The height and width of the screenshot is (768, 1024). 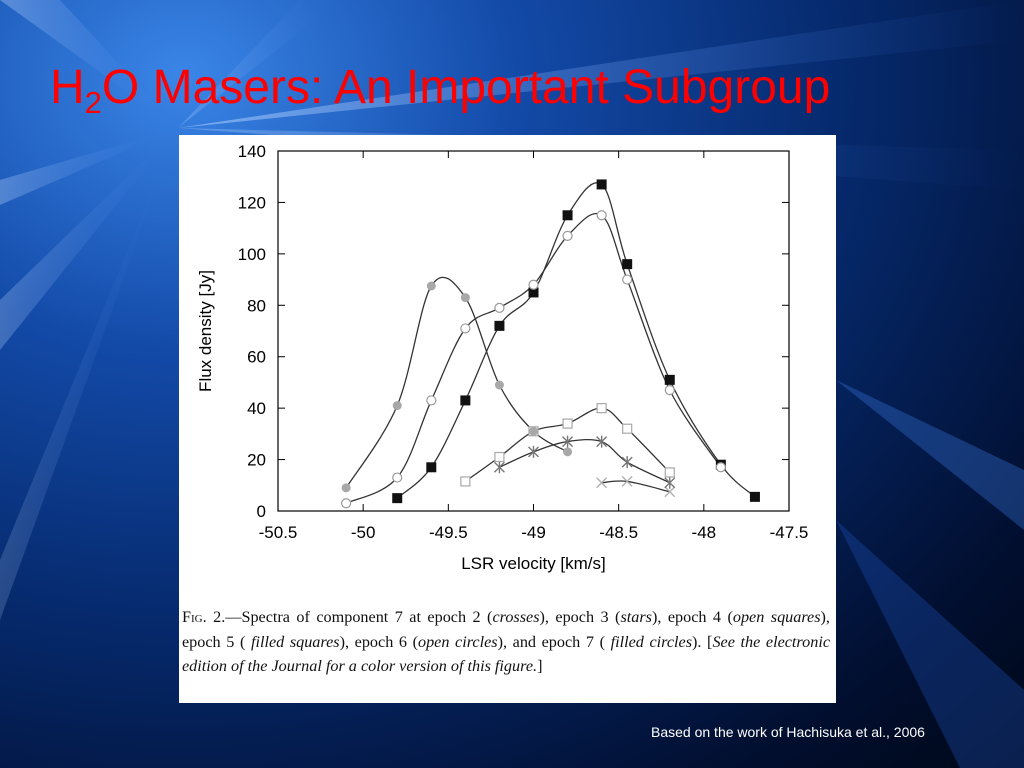 I want to click on y-tick-label: 0, so click(x=261, y=511).